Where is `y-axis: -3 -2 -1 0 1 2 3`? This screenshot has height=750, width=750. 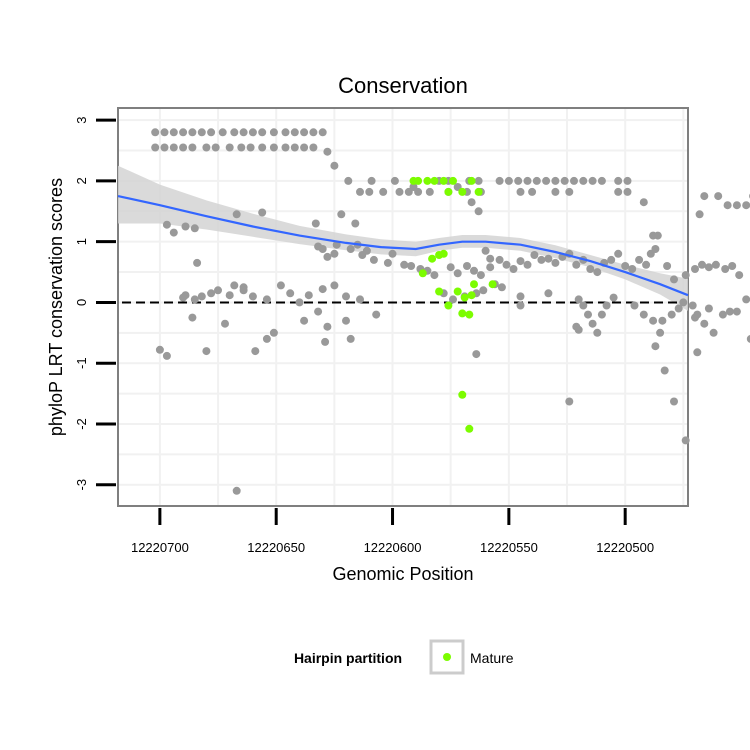 y-axis: -3 -2 -1 0 1 2 3 is located at coordinates (95, 303).